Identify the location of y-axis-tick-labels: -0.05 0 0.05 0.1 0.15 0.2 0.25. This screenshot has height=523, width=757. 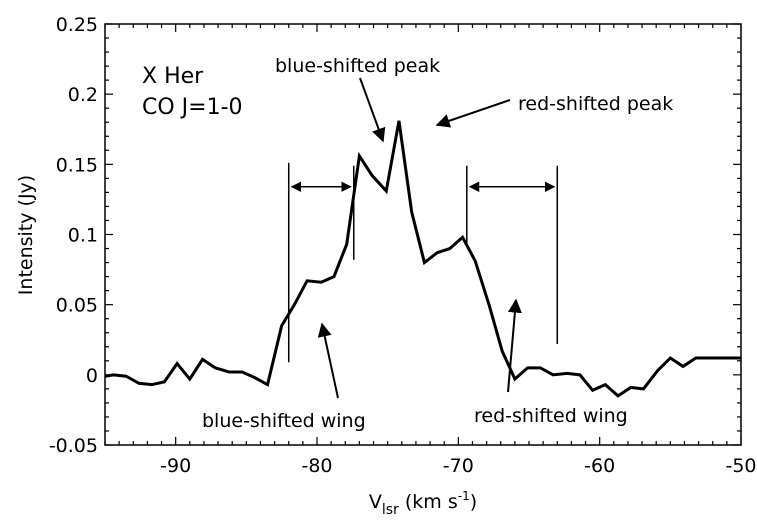
(73, 235).